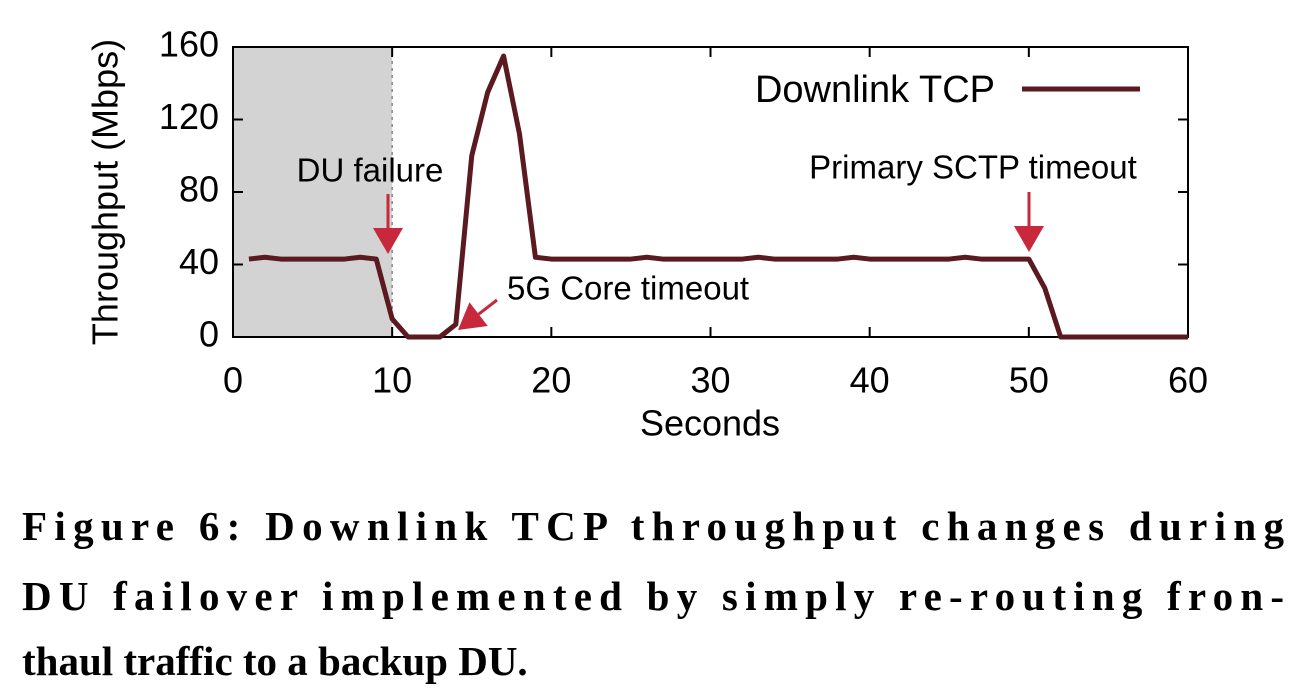 This screenshot has height=696, width=1304. Describe the element at coordinates (189, 116) in the screenshot. I see `y-tick-label: 120` at that location.